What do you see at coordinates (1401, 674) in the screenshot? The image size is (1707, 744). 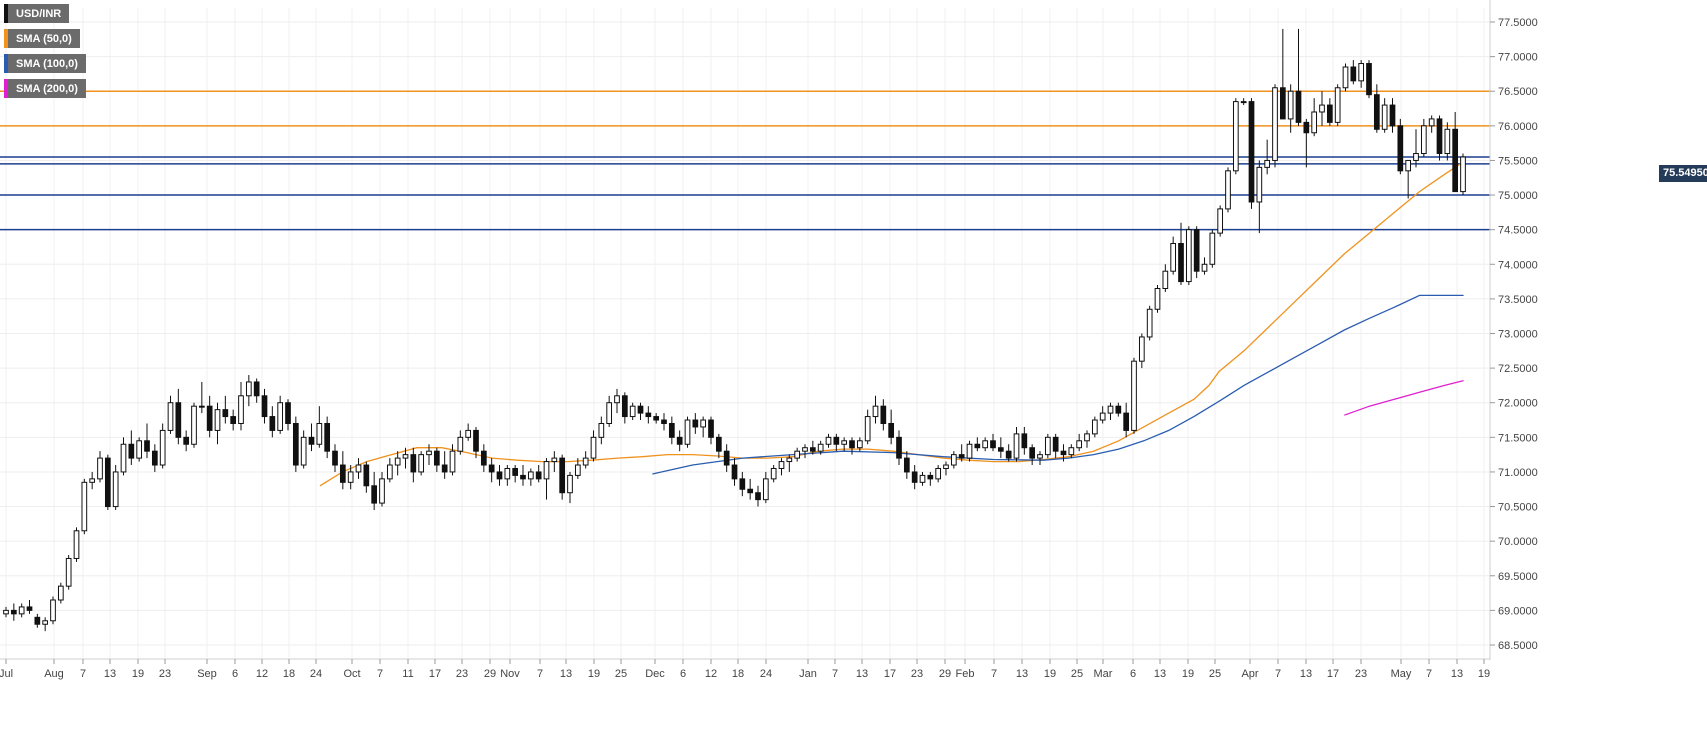 I see `x-tick-label: May` at bounding box center [1401, 674].